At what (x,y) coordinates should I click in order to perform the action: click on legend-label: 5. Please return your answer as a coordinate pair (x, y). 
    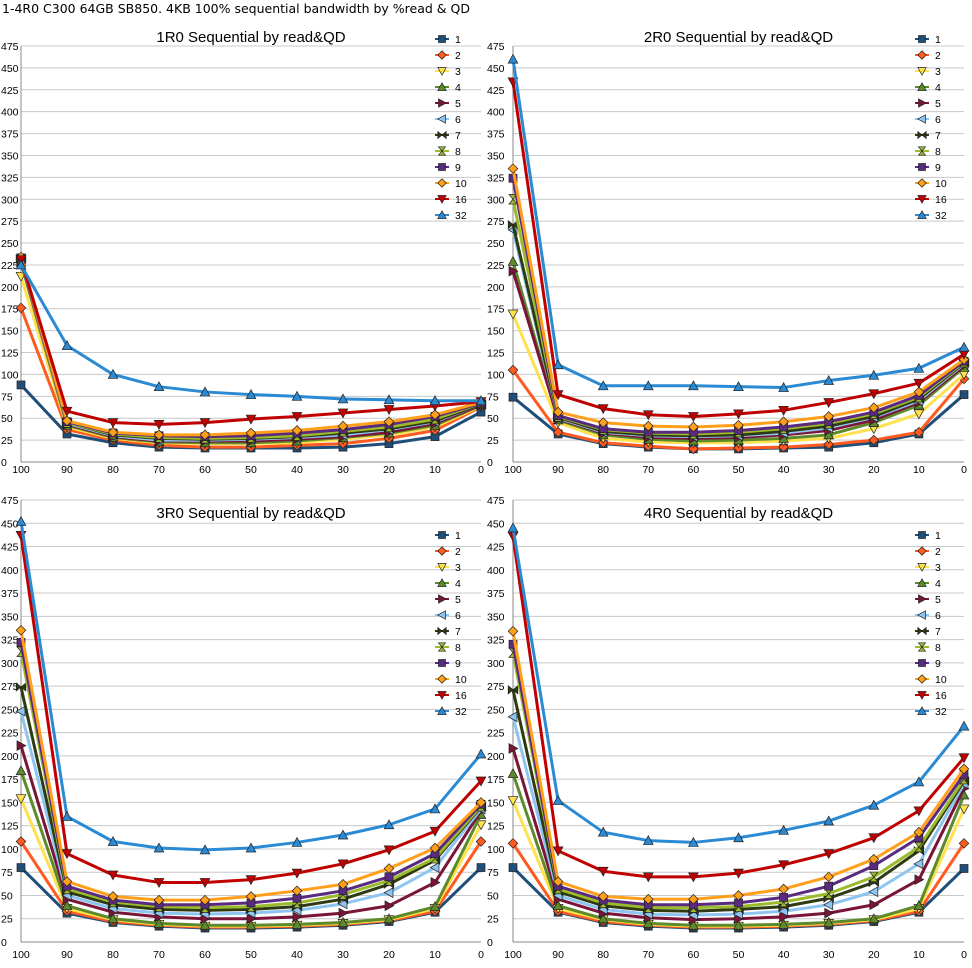
    Looking at the image, I should click on (938, 104).